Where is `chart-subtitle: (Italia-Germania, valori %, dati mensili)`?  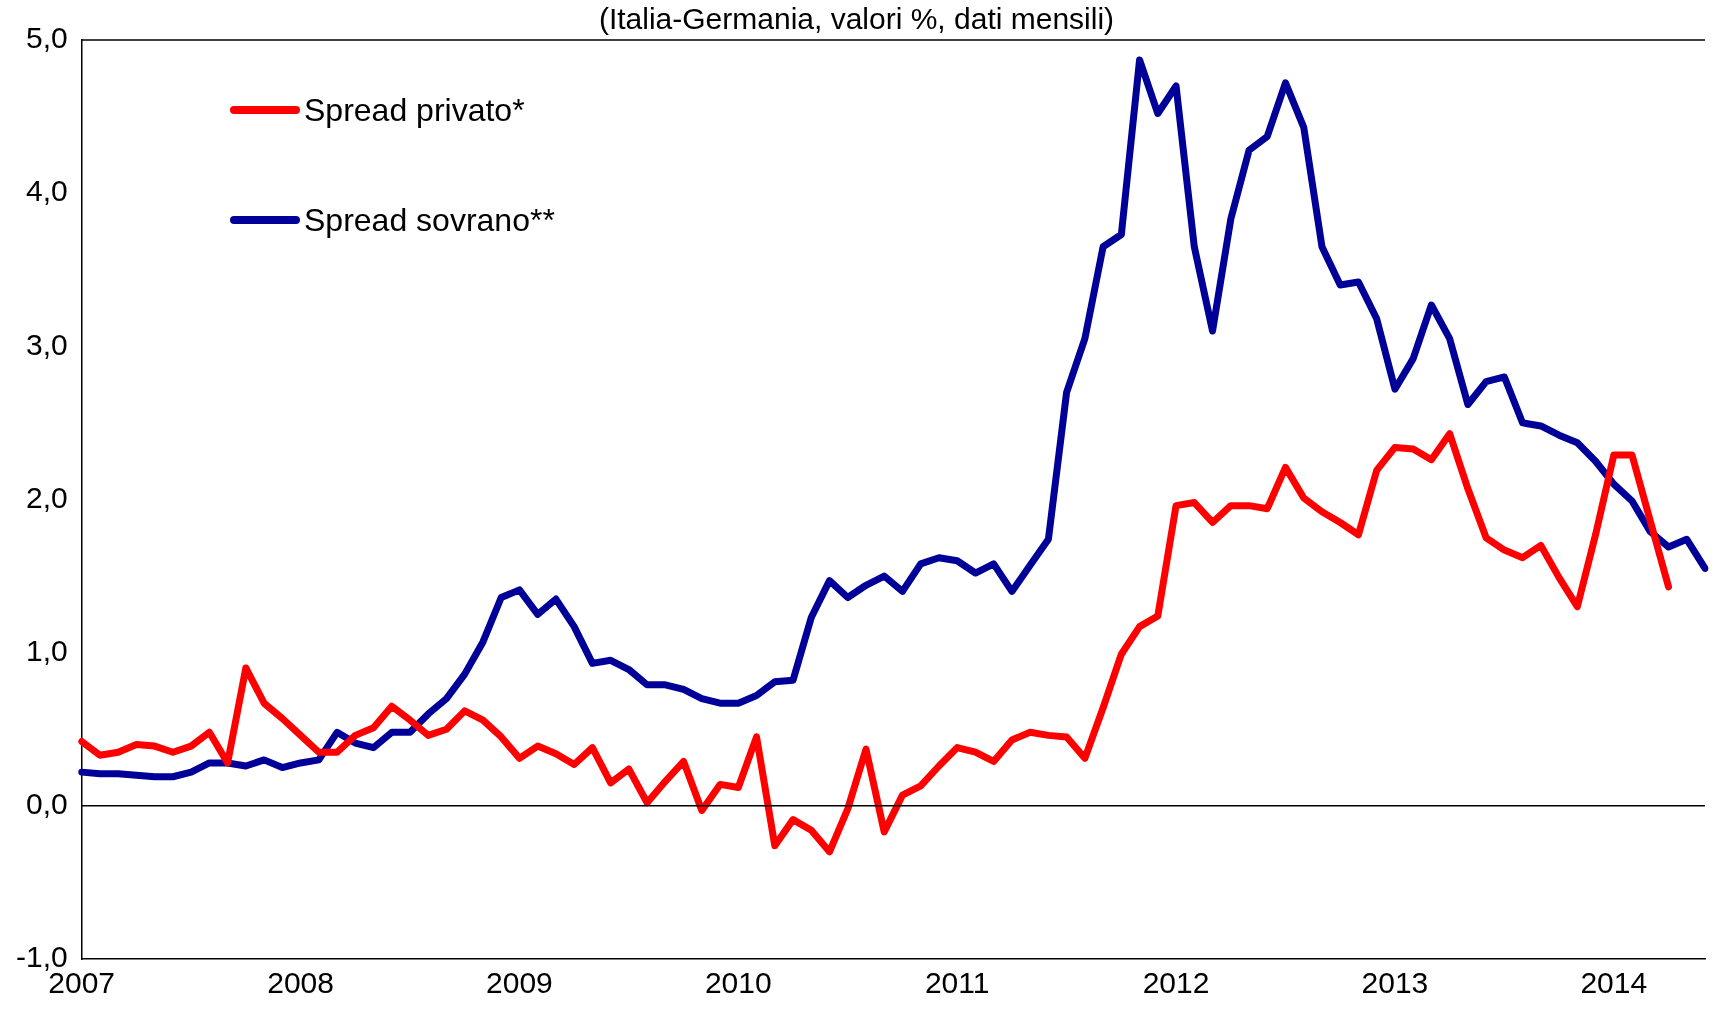 chart-subtitle: (Italia-Germania, valori %, dati mensili) is located at coordinates (856, 18).